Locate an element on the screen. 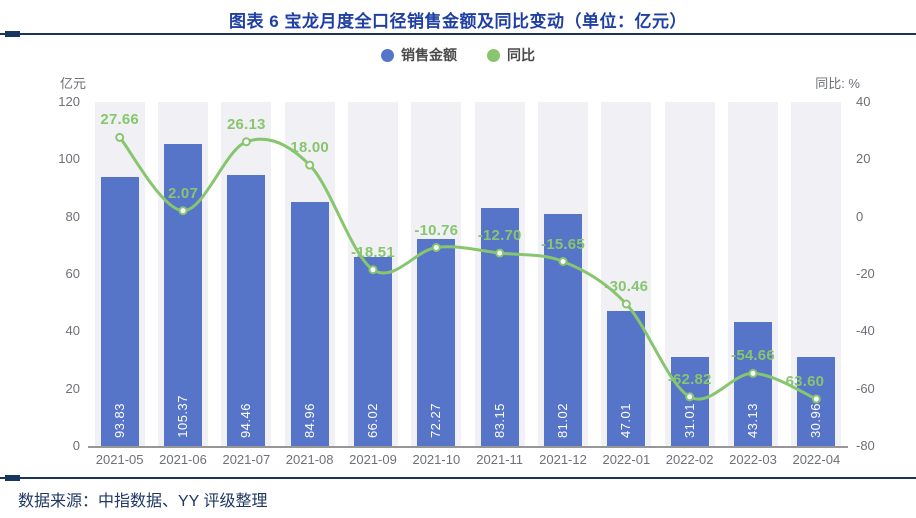 The height and width of the screenshot is (518, 916). y-tick-label-right: 0 is located at coordinates (860, 216).